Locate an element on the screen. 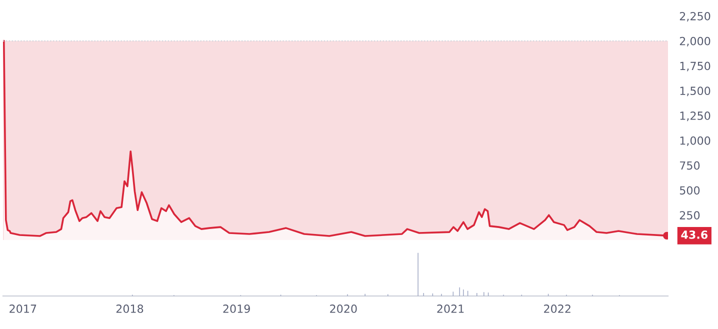 Image resolution: width=718 pixels, height=329 pixels. x-tick-label: 2021 is located at coordinates (450, 308).